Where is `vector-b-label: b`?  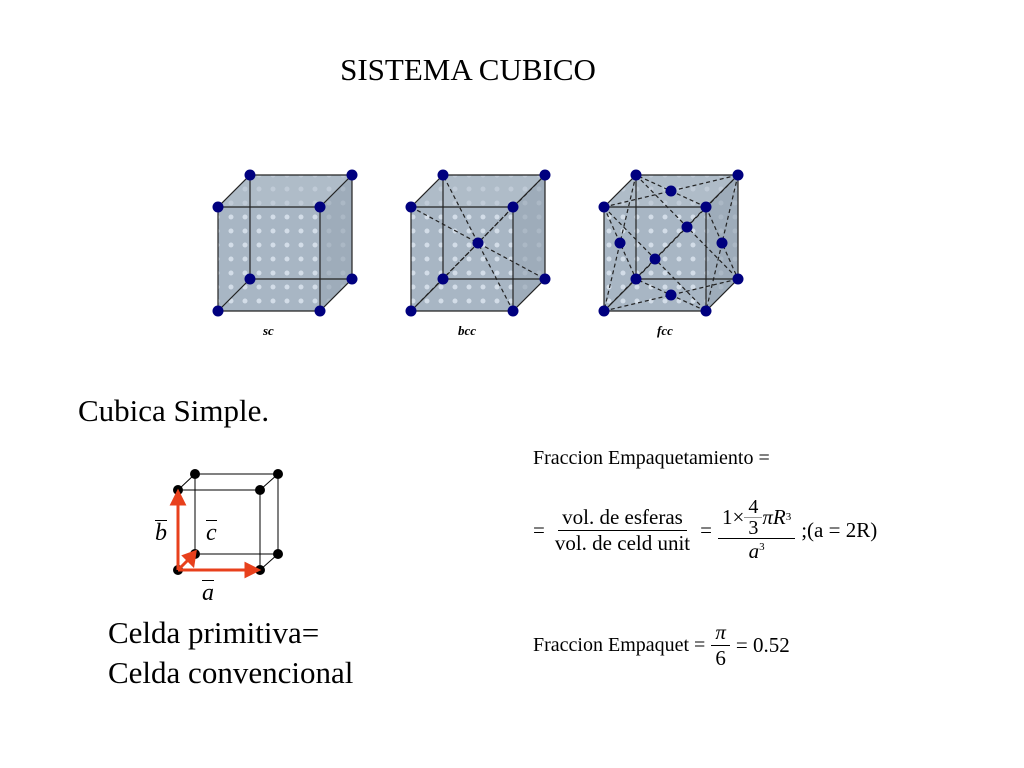 vector-b-label: b is located at coordinates (161, 533).